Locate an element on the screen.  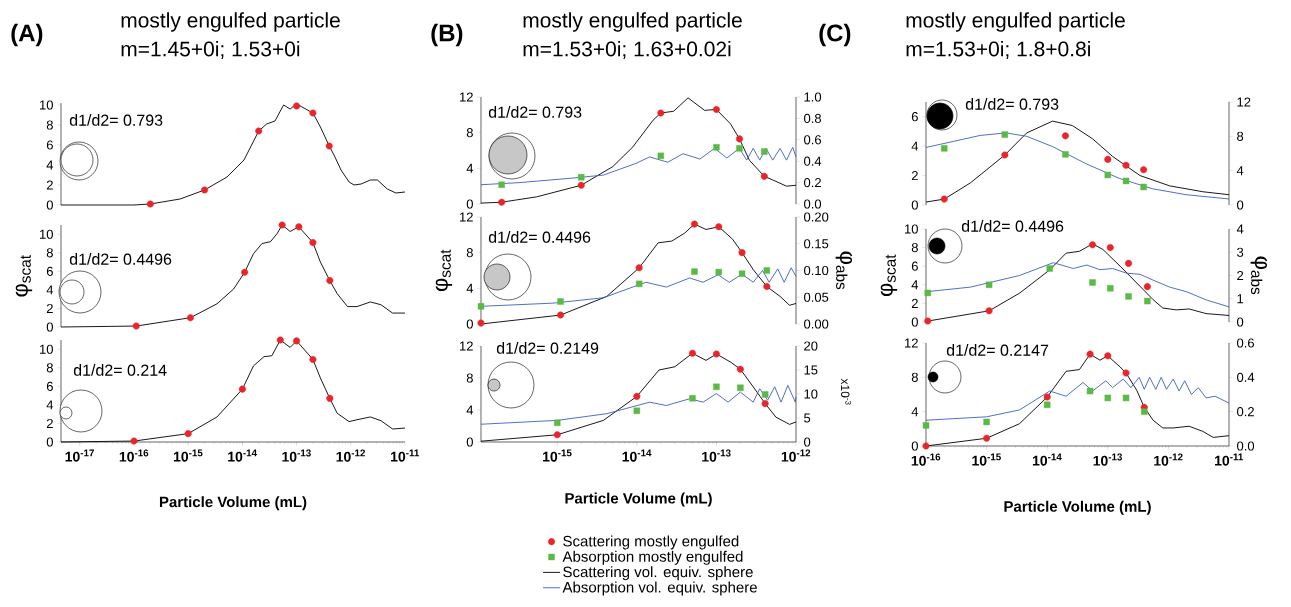
text: (C) is located at coordinates (835, 35).